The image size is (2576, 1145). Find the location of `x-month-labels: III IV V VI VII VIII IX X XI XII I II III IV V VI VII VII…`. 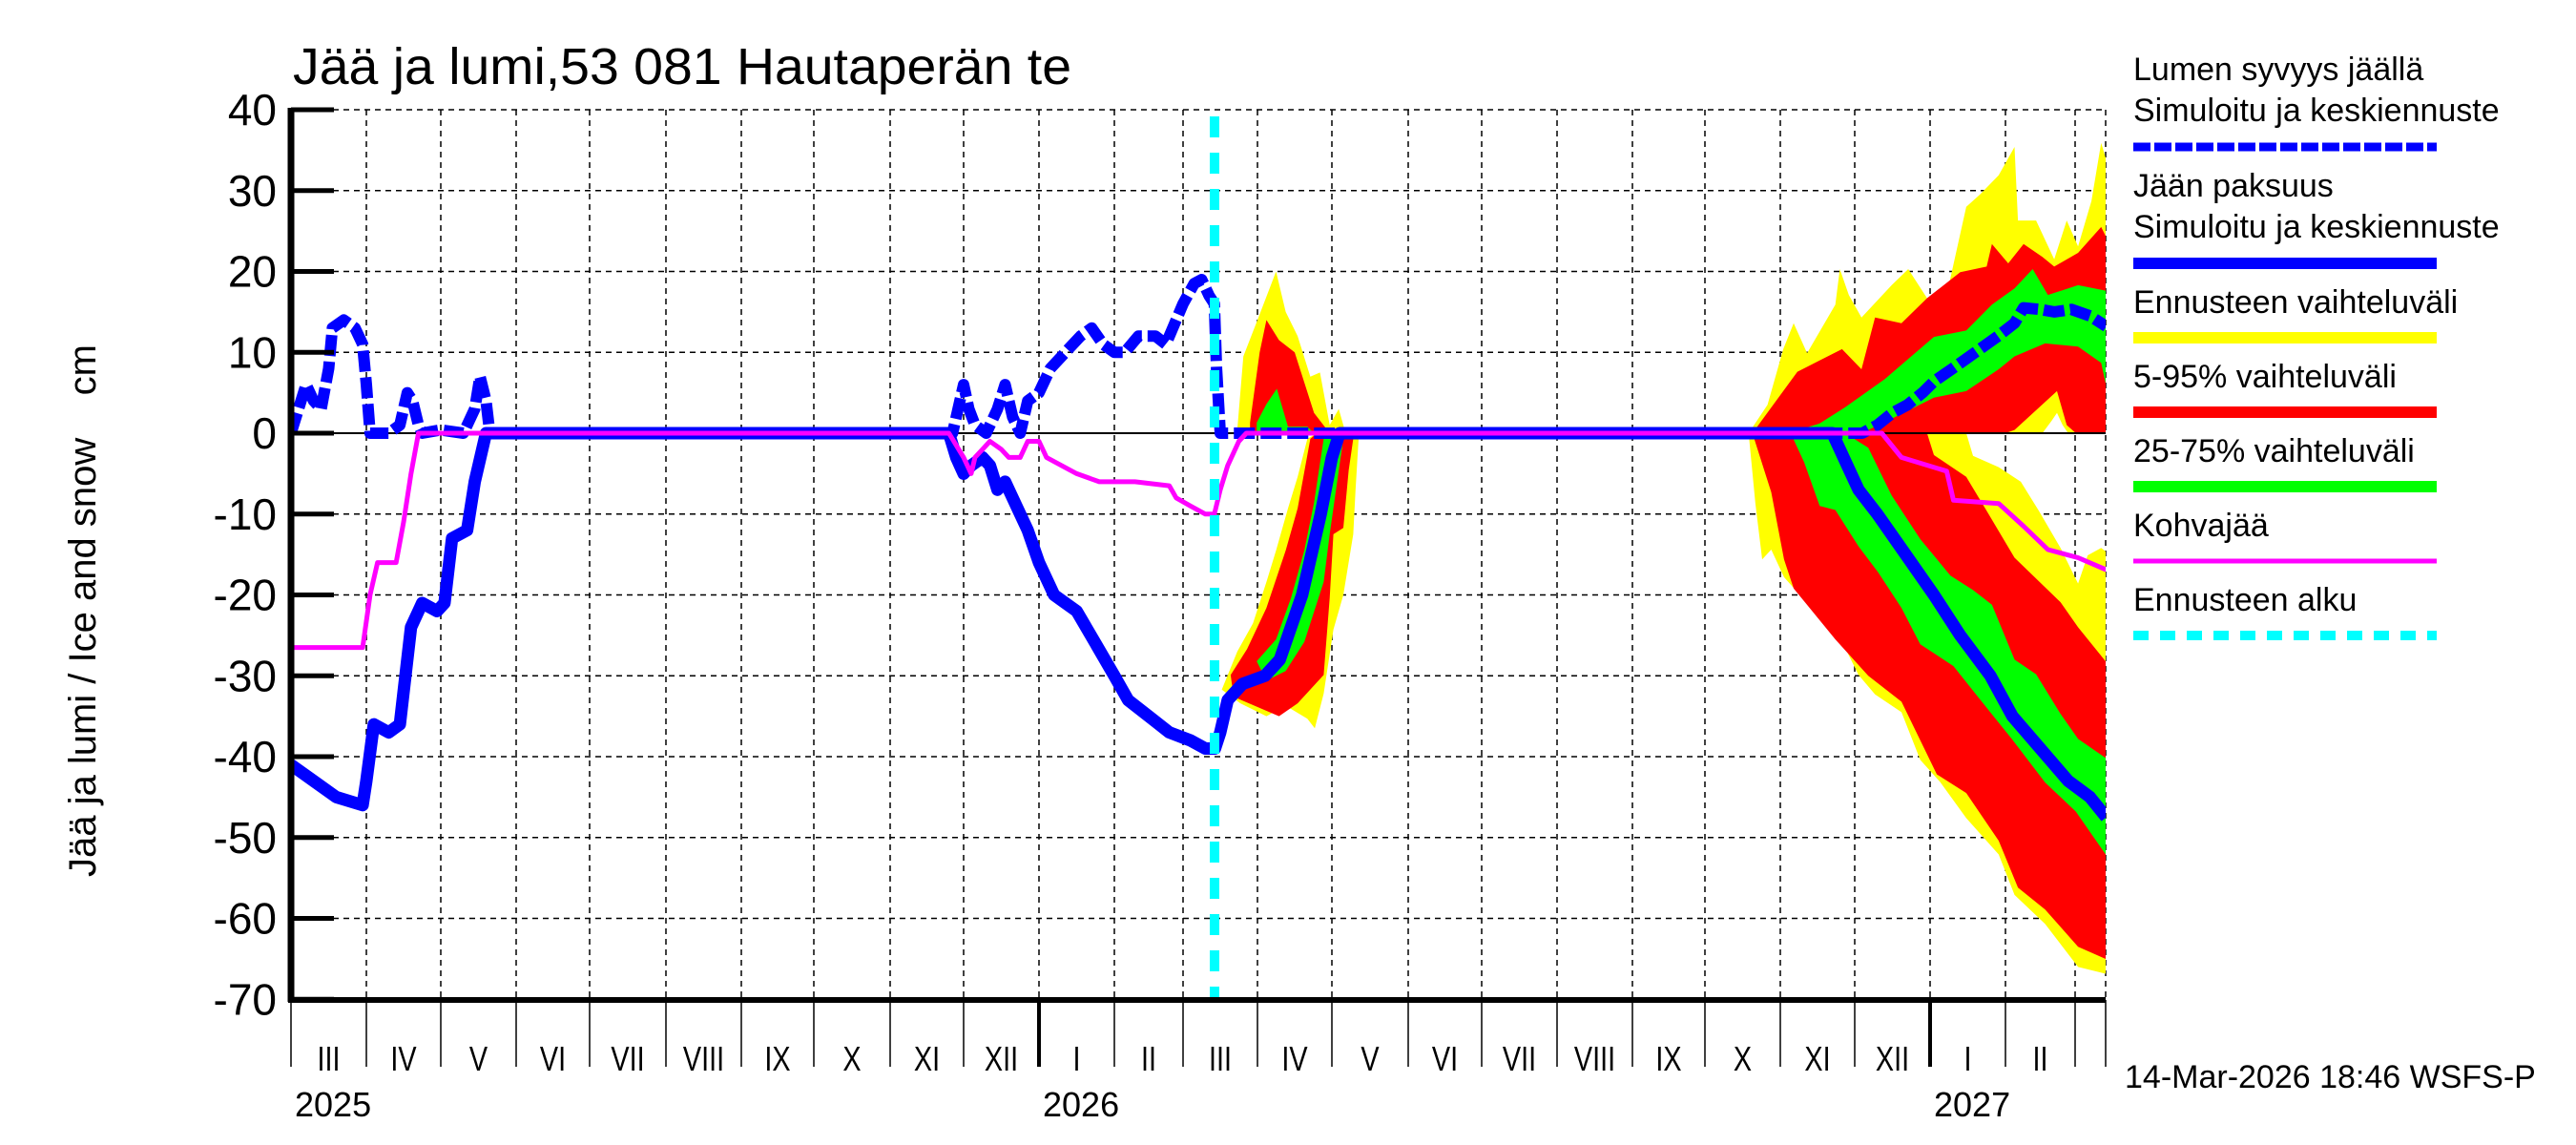

x-month-labels: III IV V VI VII VIII IX X XI XII I II III IV V VI VII VII… is located at coordinates (1171, 1081).